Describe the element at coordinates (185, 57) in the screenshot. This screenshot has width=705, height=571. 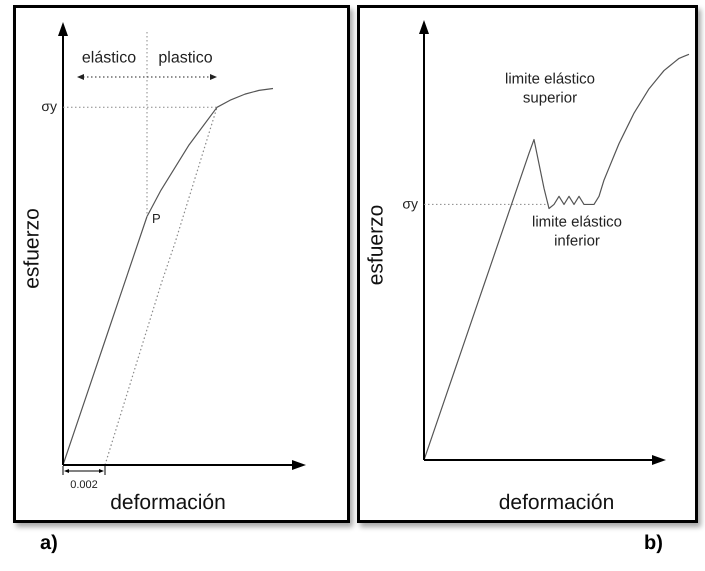
I see `text: plastico` at that location.